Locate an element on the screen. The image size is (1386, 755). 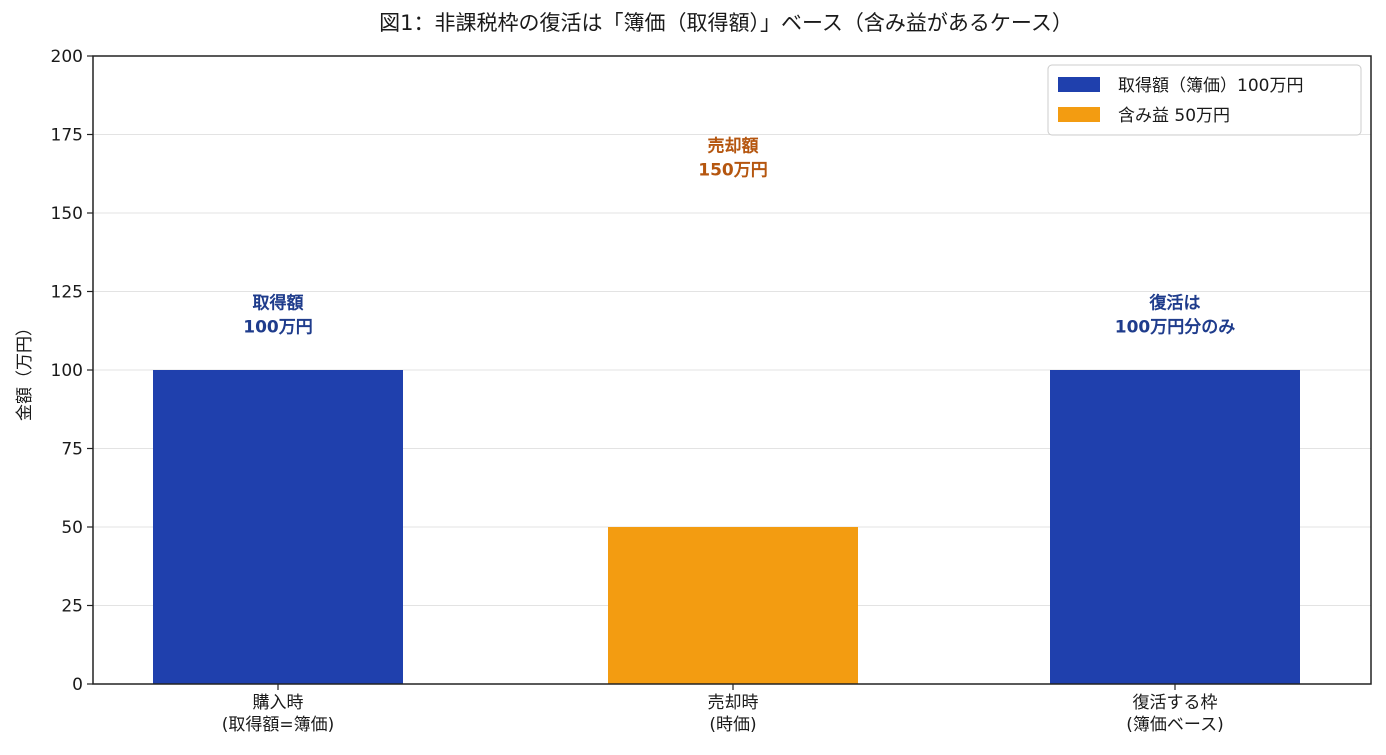
data-annotation: 取得額 is located at coordinates (278, 302).